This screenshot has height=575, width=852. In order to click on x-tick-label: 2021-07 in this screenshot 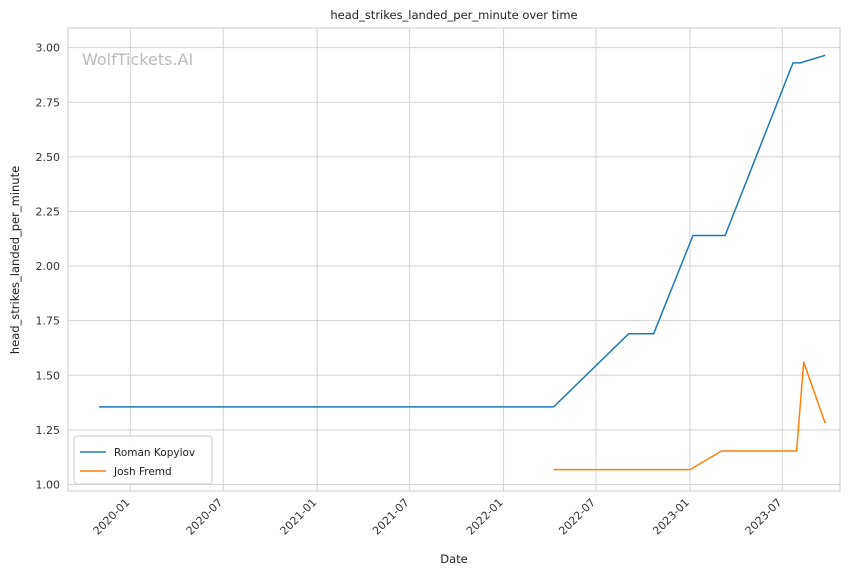, I will do `click(391, 517)`.